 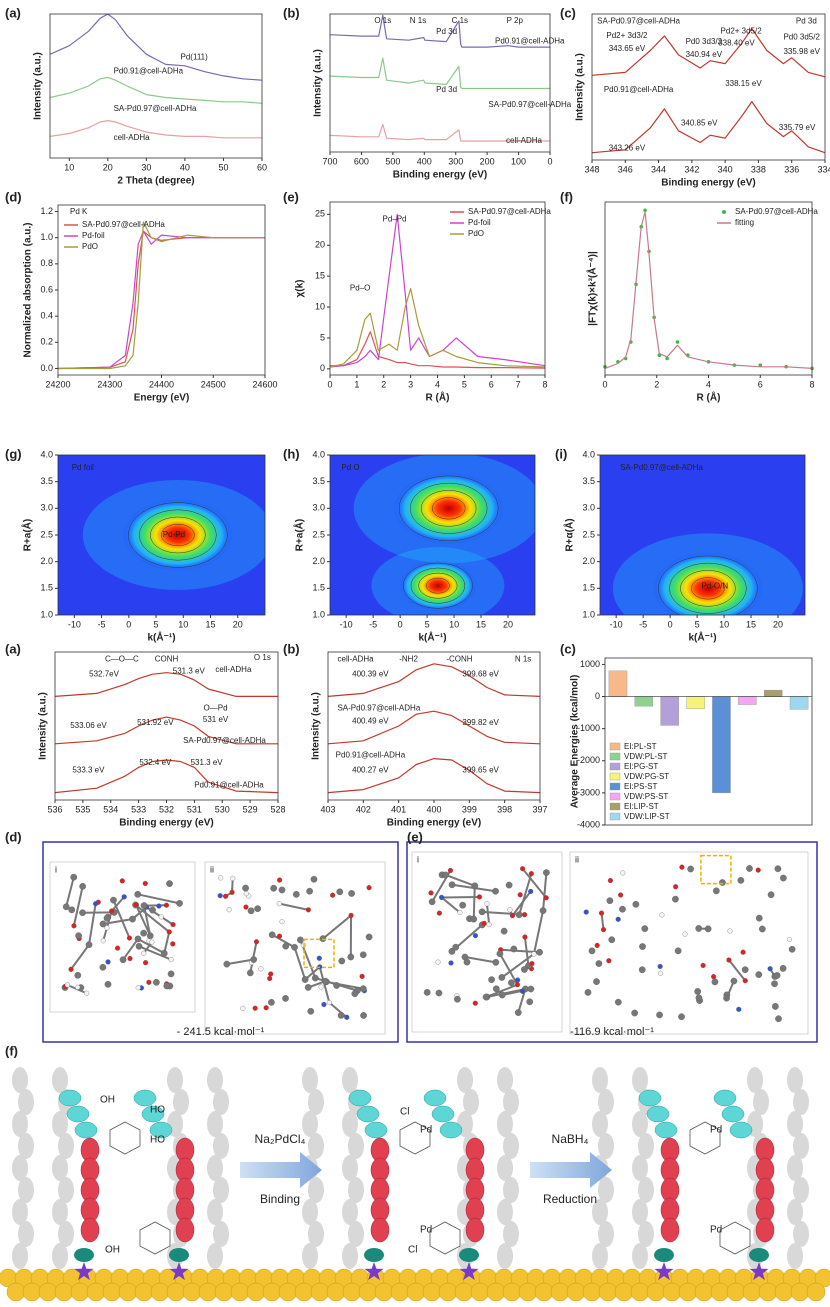 What do you see at coordinates (670, 624) in the screenshot?
I see `x-tick-label: 0` at bounding box center [670, 624].